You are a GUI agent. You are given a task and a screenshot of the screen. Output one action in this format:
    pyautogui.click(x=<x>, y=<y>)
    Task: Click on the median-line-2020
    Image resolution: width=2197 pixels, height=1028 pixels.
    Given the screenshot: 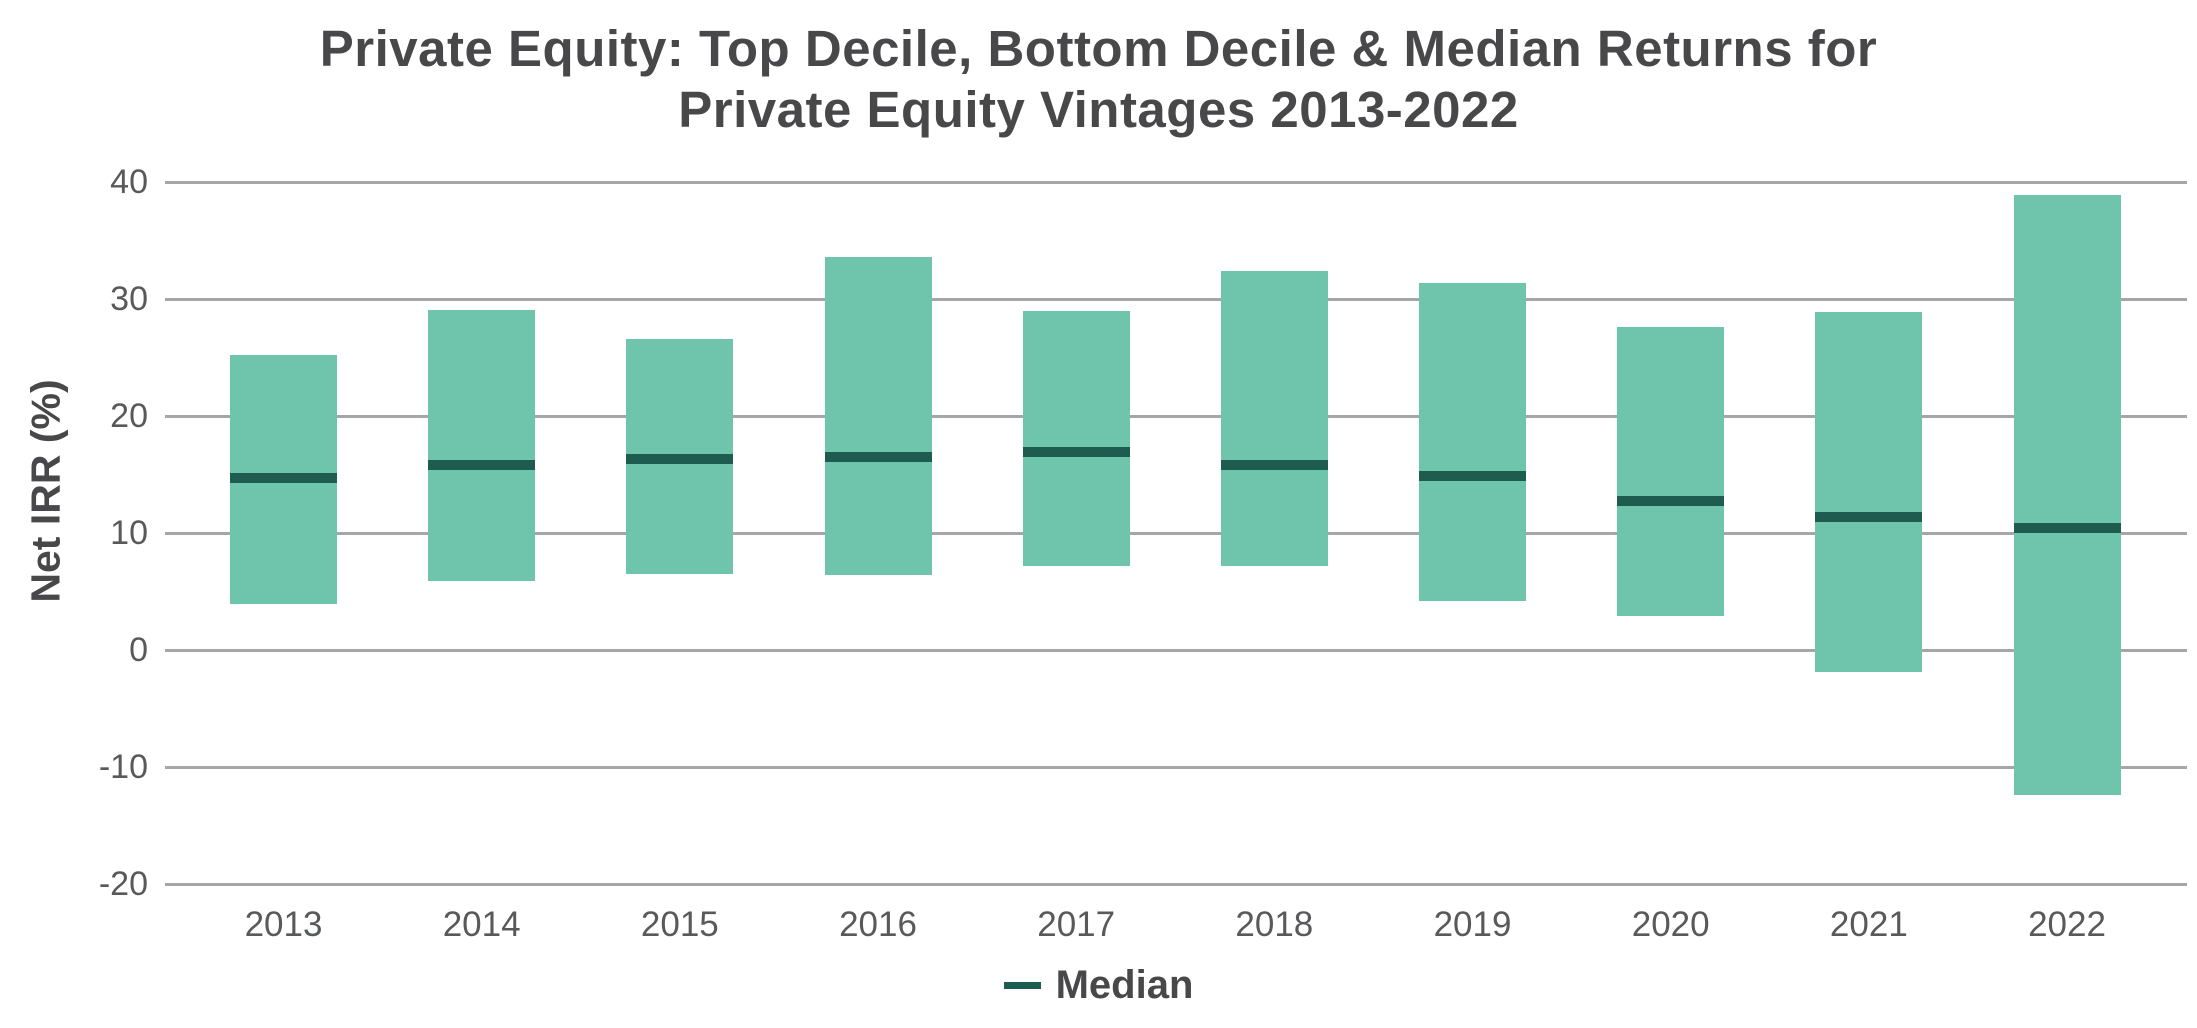 What is the action you would take?
    pyautogui.click(x=1671, y=501)
    